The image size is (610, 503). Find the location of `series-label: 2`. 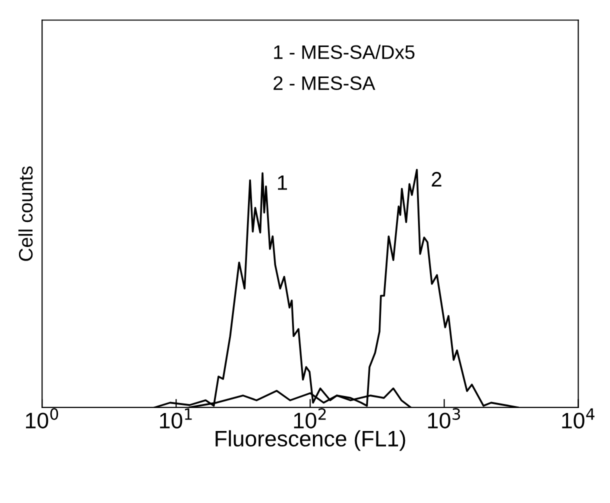

series-label: 2 is located at coordinates (437, 179).